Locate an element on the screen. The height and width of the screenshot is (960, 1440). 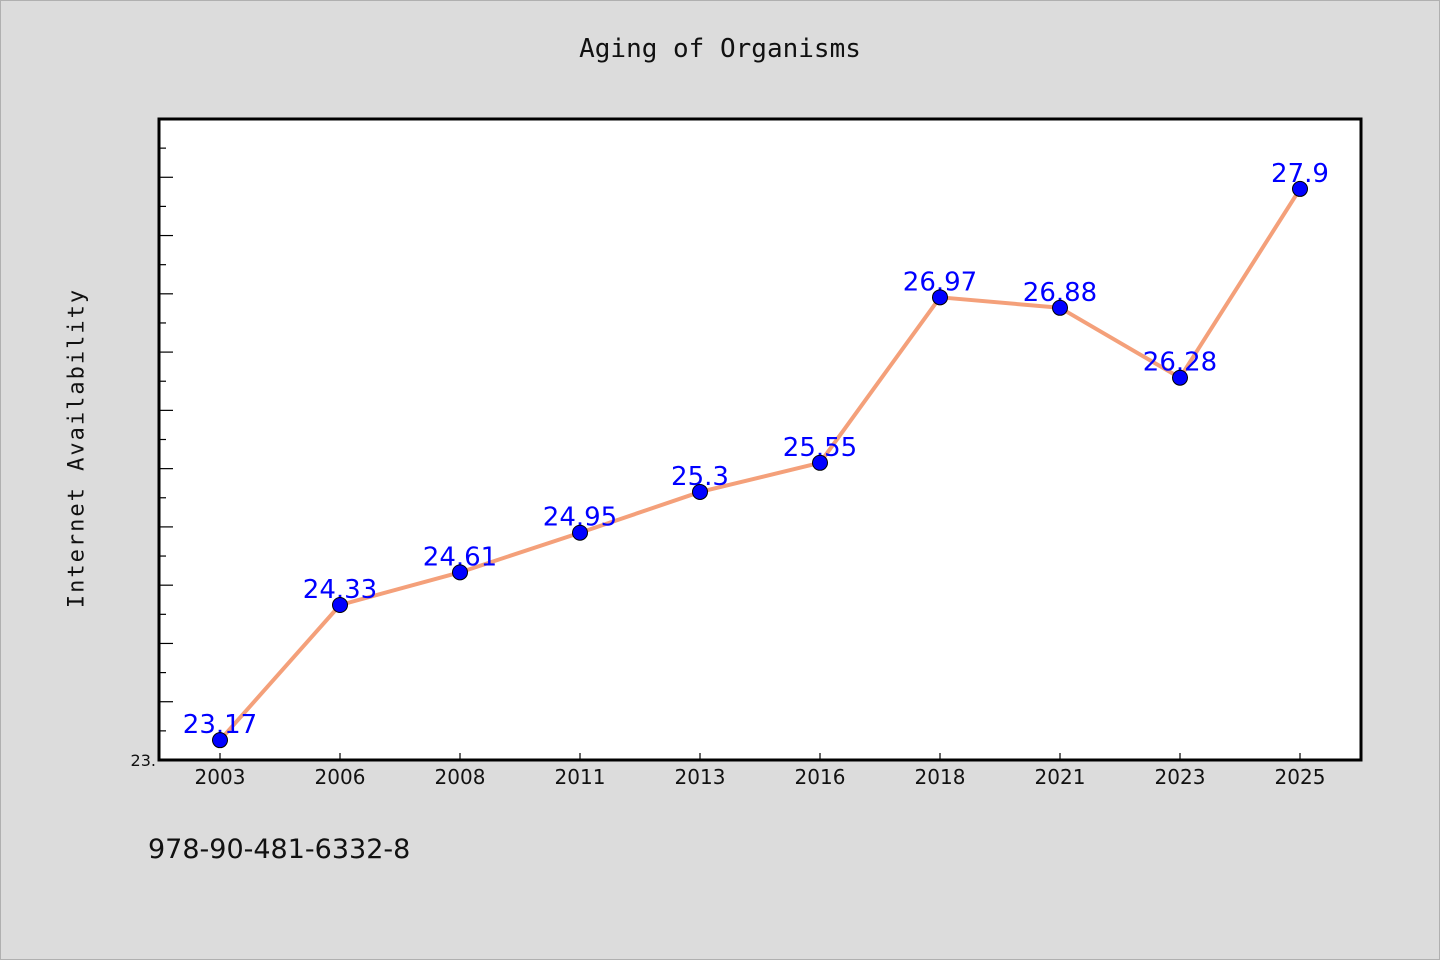
x-tick-label: 2016 is located at coordinates (820, 777).